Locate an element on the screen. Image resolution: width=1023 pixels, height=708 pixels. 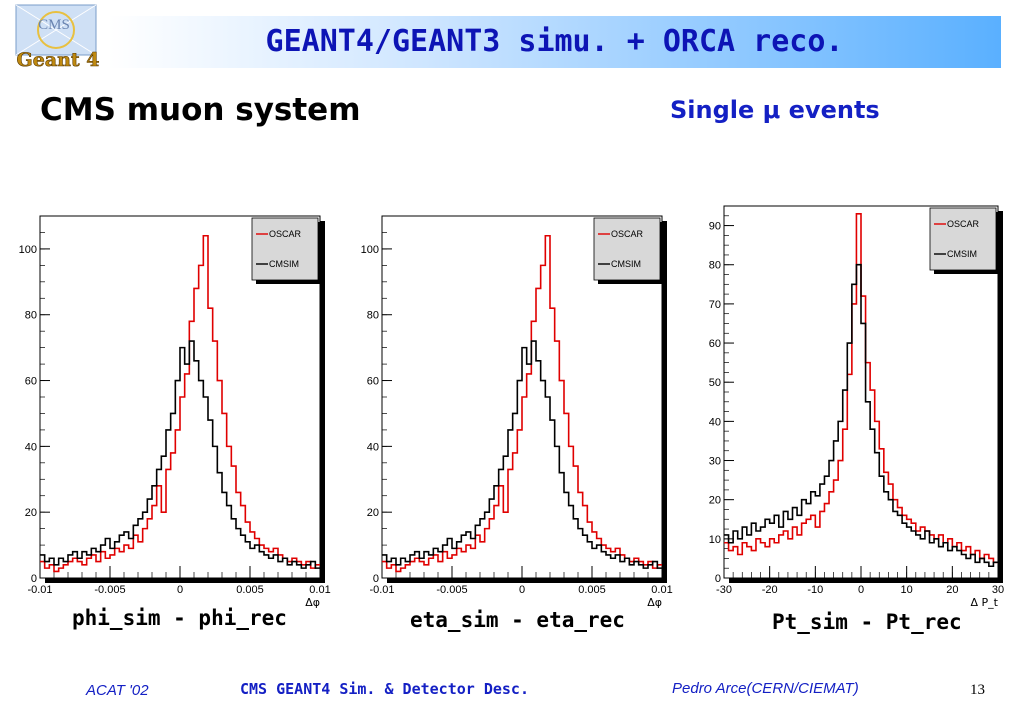
footer-author: Pedro Arce(CERN/CIEMAT) is located at coordinates (765, 688).